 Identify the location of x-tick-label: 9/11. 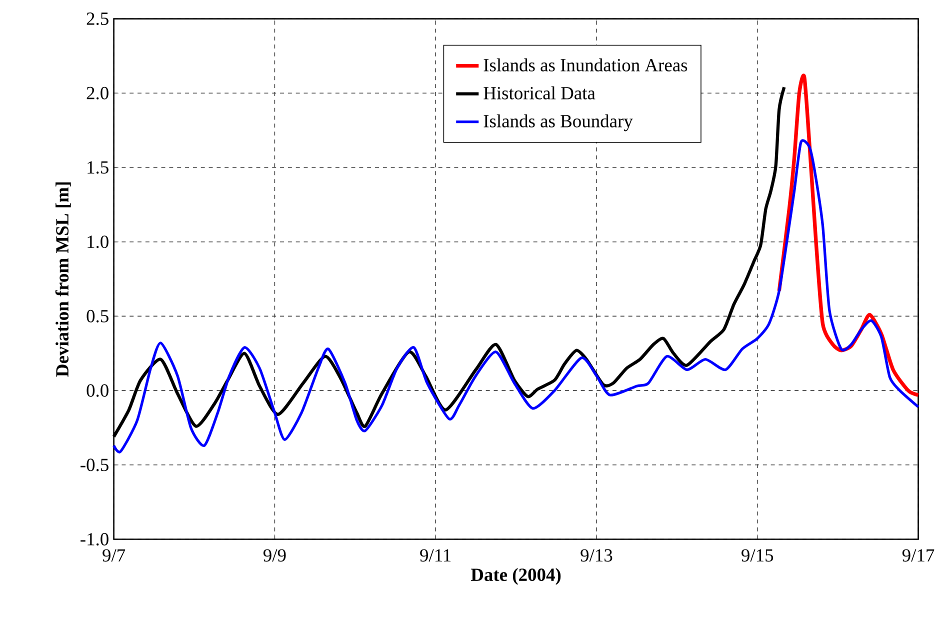
(435, 555).